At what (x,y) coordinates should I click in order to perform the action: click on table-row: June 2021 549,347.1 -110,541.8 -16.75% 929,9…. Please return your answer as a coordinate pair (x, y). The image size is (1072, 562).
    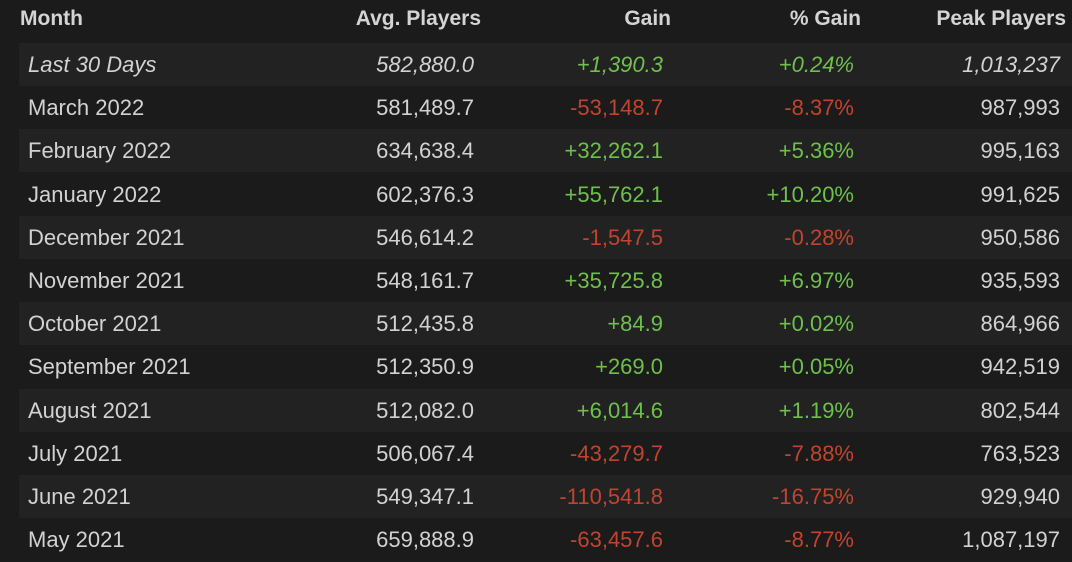
    Looking at the image, I should click on (545, 496).